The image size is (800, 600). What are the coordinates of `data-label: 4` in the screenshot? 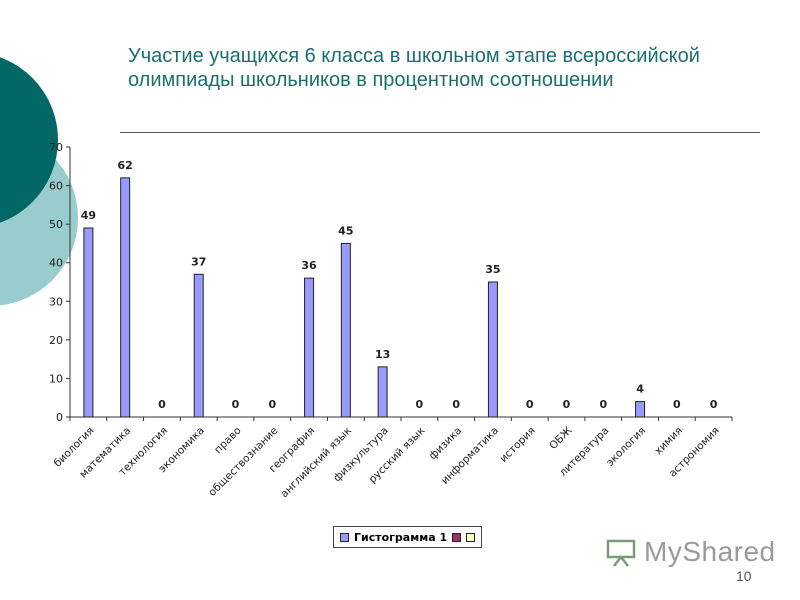 It's located at (640, 389).